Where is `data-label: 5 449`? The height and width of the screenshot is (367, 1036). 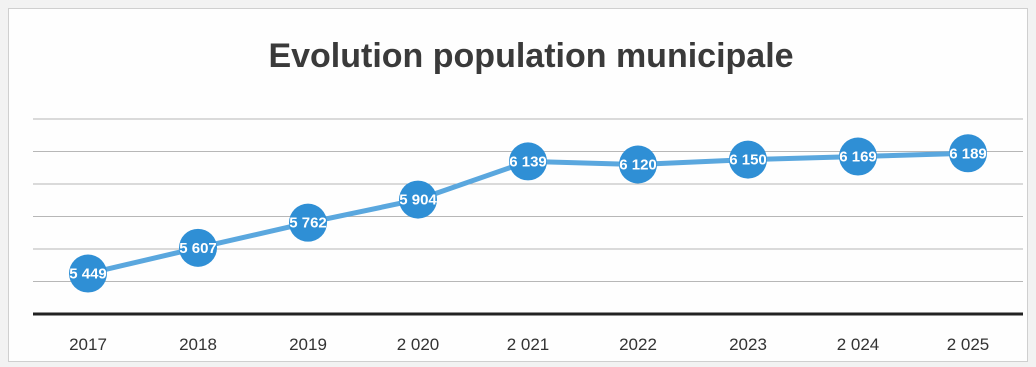
data-label: 5 449 is located at coordinates (88, 274).